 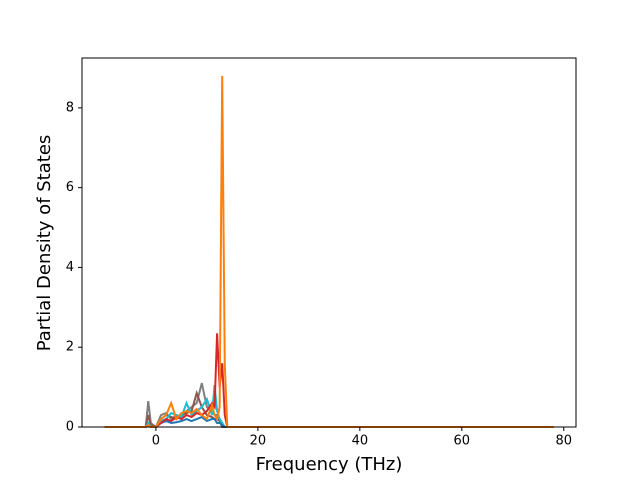 I want to click on y-tick-label: 0, so click(x=70, y=427).